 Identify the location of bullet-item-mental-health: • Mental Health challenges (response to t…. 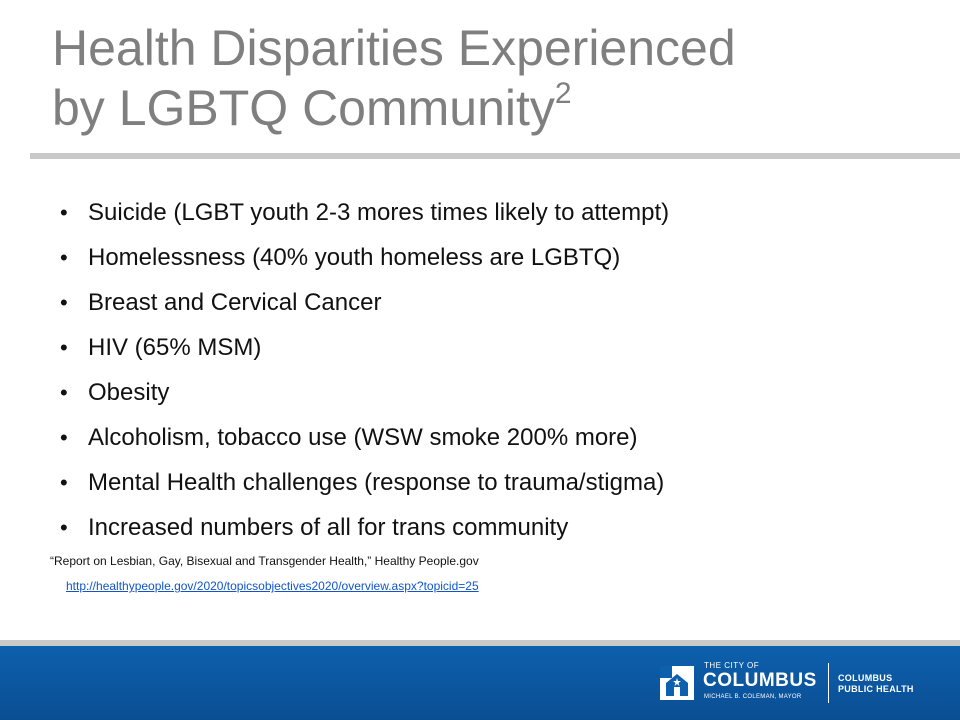
(500, 482).